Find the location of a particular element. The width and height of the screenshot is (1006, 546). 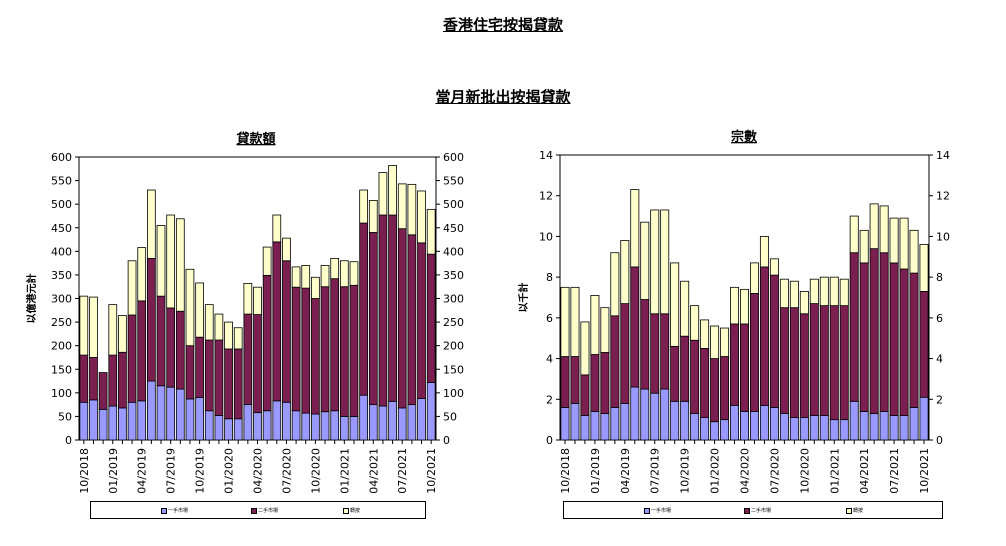

y-tick-label-left: 350 is located at coordinates (61, 275).